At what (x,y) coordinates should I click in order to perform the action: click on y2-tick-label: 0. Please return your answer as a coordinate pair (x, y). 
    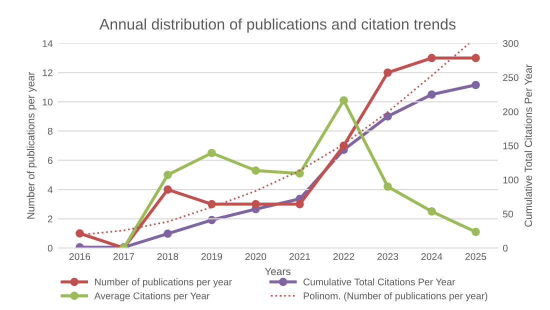
    Looking at the image, I should click on (505, 248).